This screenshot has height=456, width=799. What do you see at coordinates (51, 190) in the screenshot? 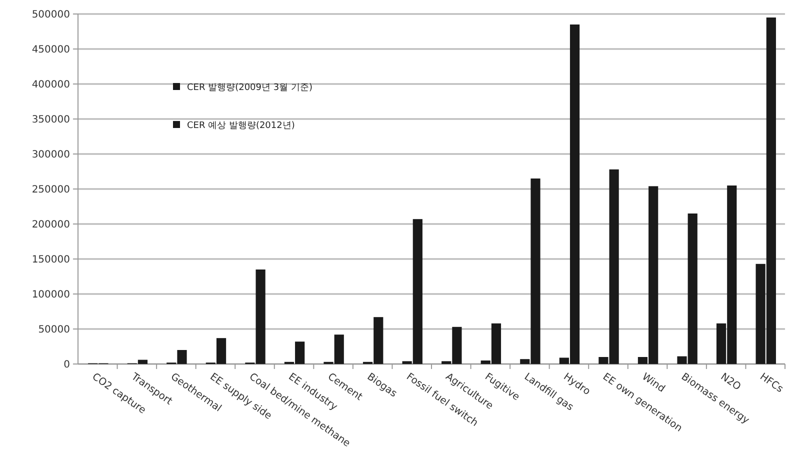
I see `y-tick-label: 250000` at bounding box center [51, 190].